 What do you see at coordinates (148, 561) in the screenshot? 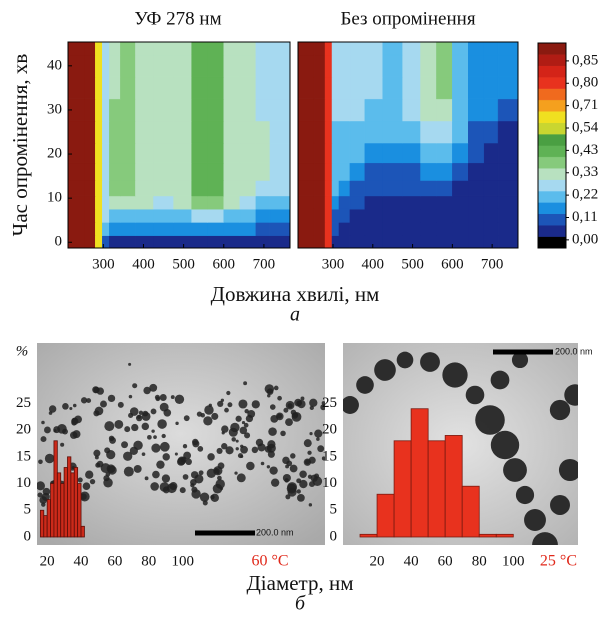
I see `x-tick-label: 80` at bounding box center [148, 561].